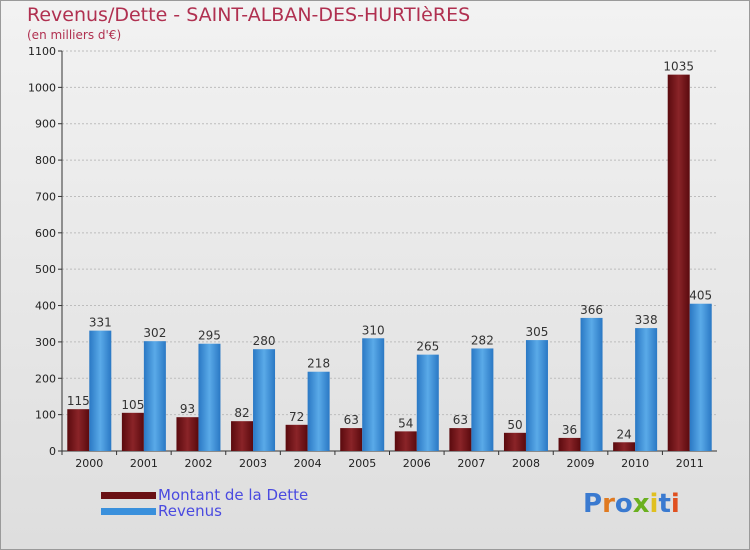 Image resolution: width=750 pixels, height=550 pixels. Describe the element at coordinates (45, 342) in the screenshot. I see `y-tick-label: 300` at that location.